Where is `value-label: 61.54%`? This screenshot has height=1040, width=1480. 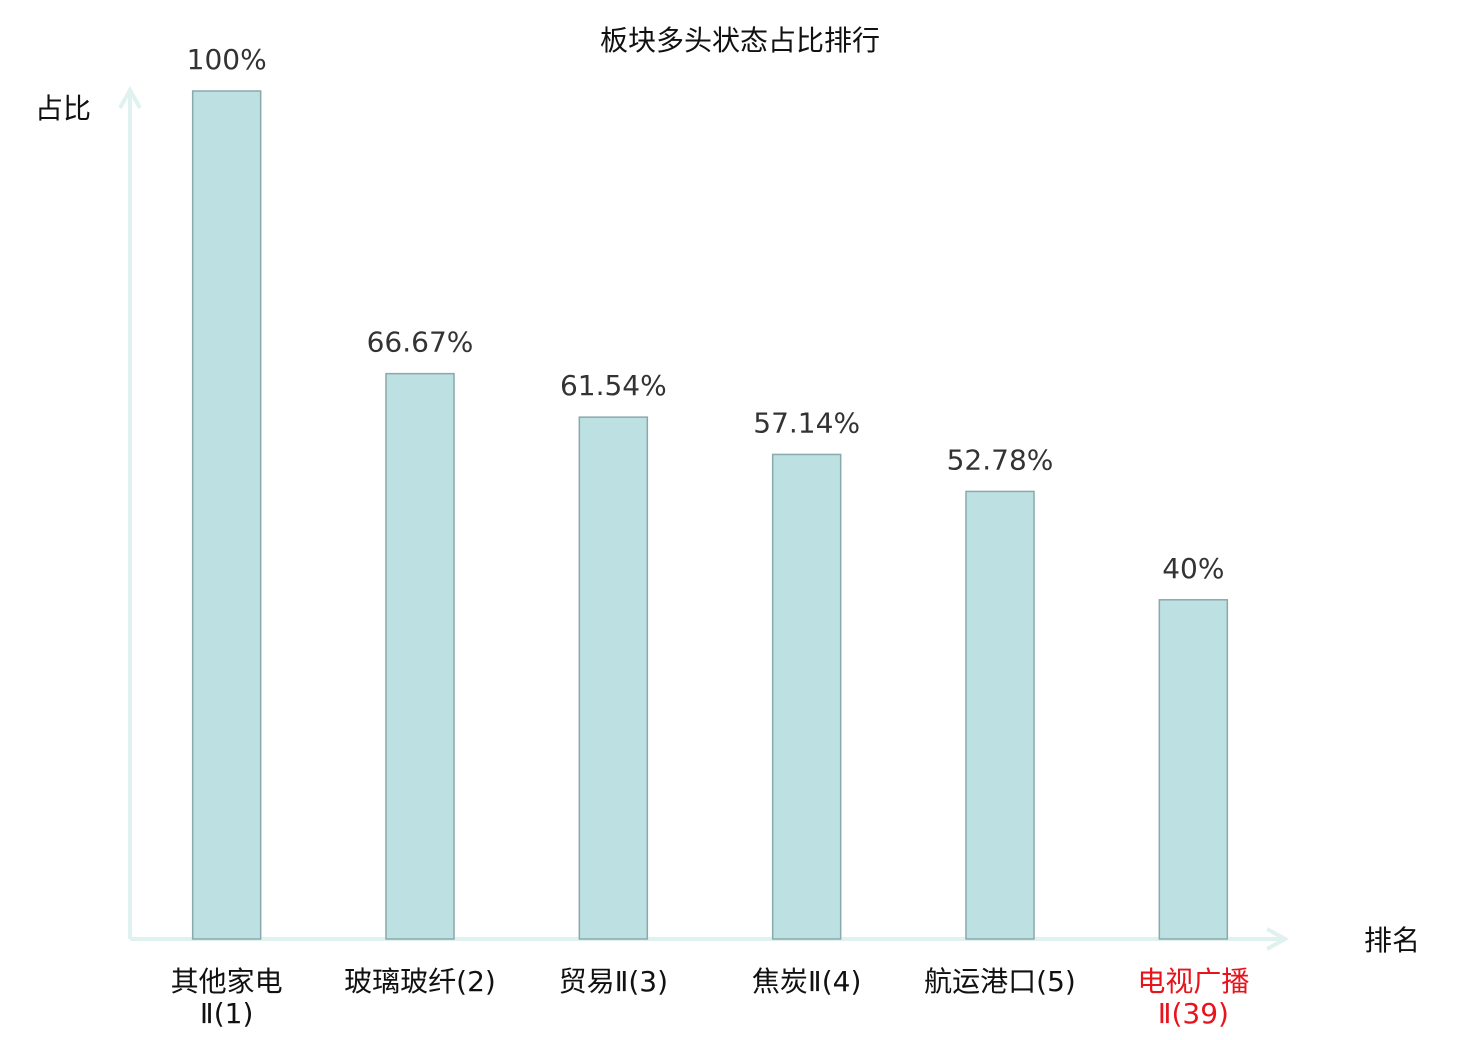
value-label: 61.54% is located at coordinates (613, 385).